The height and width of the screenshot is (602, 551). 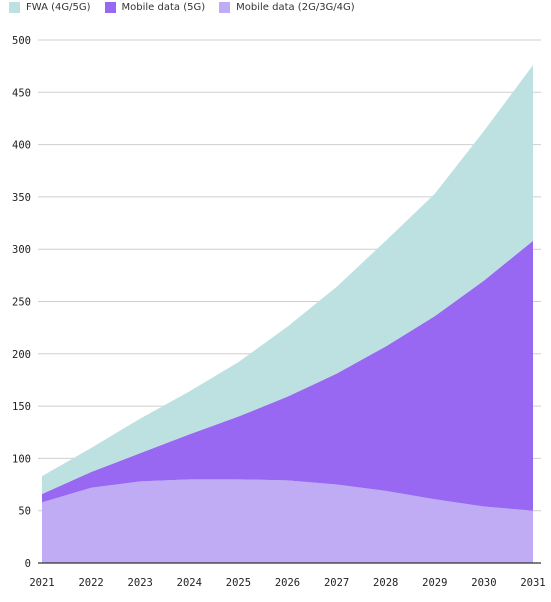 I want to click on legend-swatch-fwa, so click(x=14, y=7).